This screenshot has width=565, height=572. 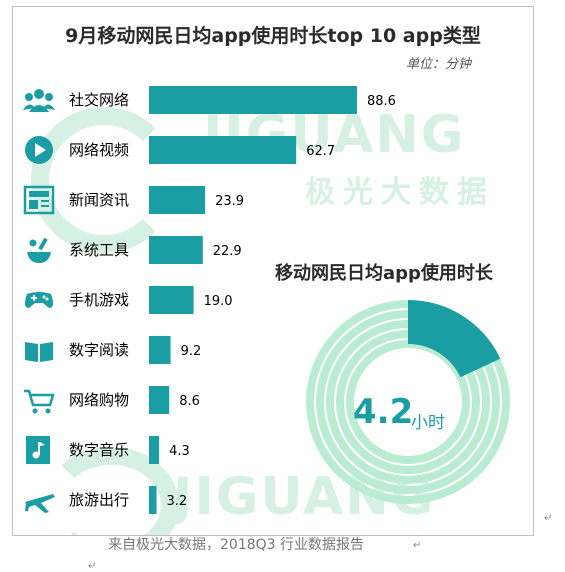 What do you see at coordinates (383, 412) in the screenshot?
I see `donut-center-value: 4.2` at bounding box center [383, 412].